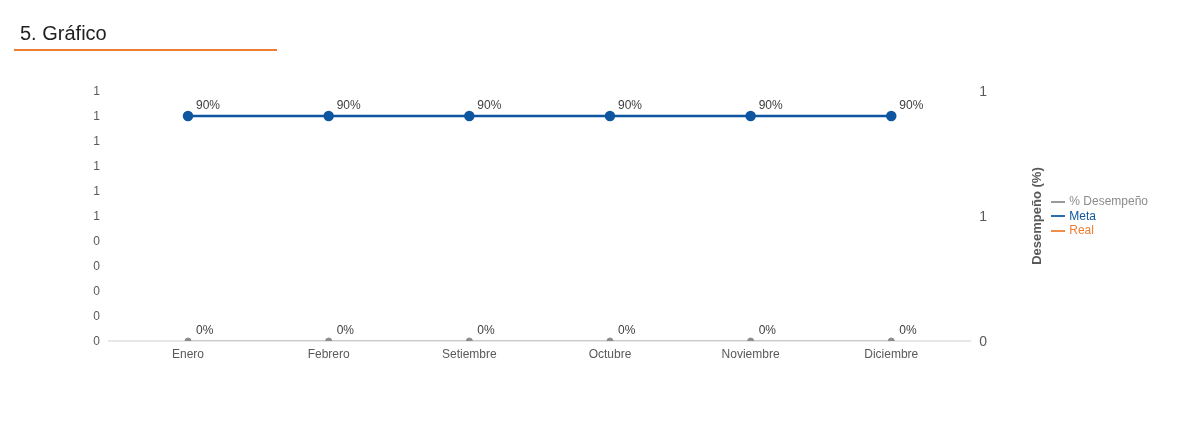 The height and width of the screenshot is (448, 1195). I want to click on x-tick-label: Setiembre, so click(469, 353).